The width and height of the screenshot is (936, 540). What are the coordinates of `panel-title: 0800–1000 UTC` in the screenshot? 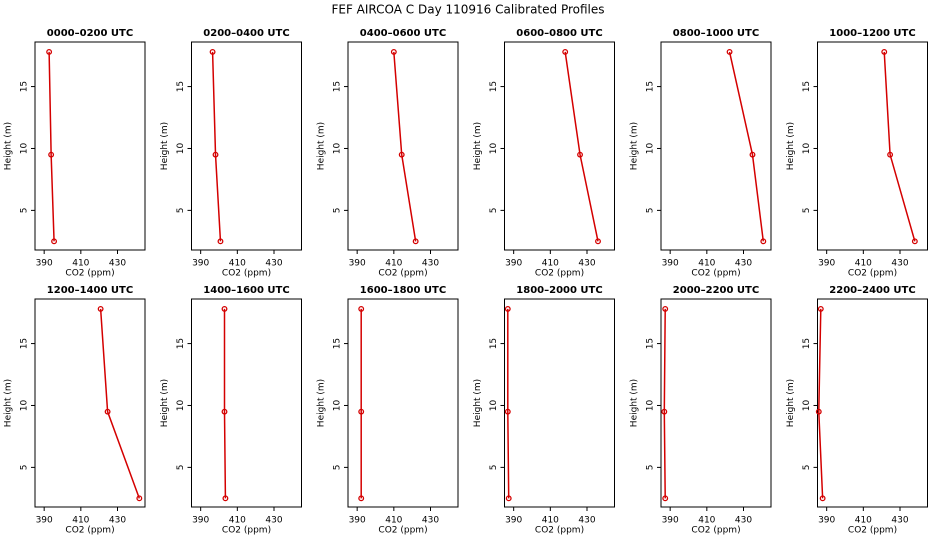 It's located at (716, 33).